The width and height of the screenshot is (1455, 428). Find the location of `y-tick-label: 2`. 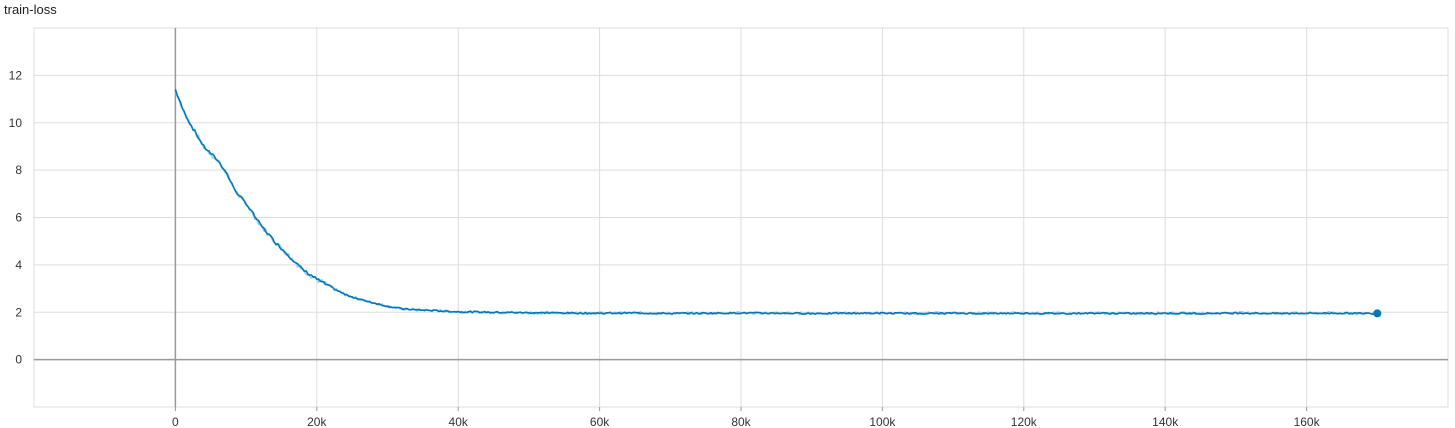

y-tick-label: 2 is located at coordinates (18, 312).